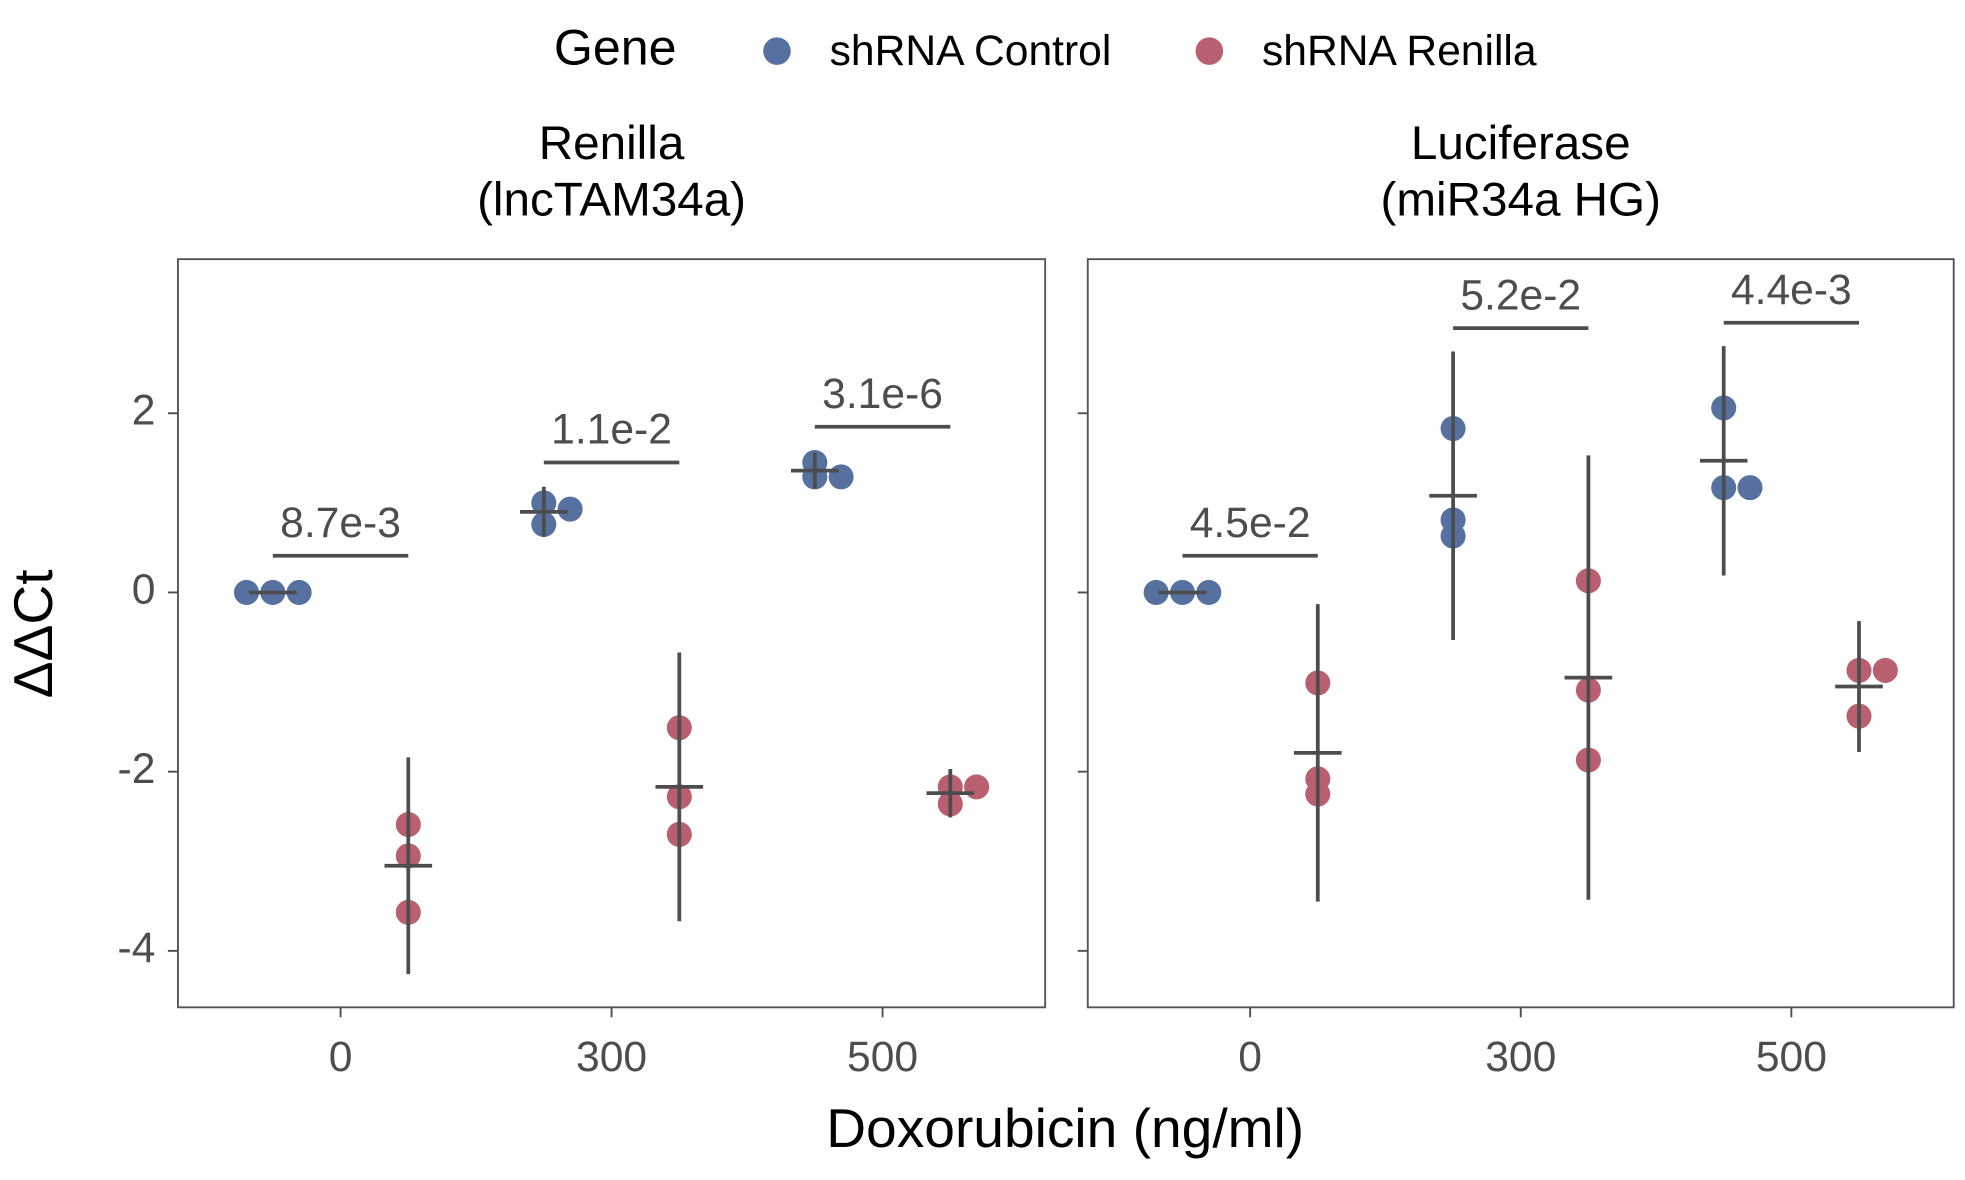 Image resolution: width=1965 pixels, height=1180 pixels. What do you see at coordinates (144, 590) in the screenshot?
I see `y-tick-label: 0` at bounding box center [144, 590].